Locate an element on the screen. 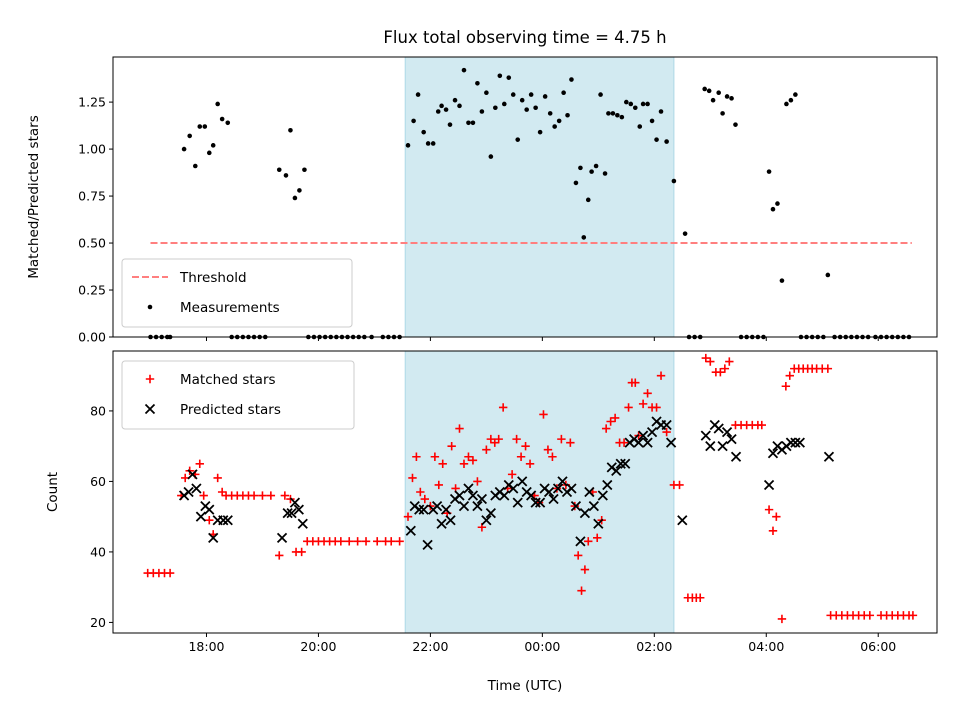 Image resolution: width=960 pixels, height=720 pixels. y-tick-label: 1.25 is located at coordinates (92, 102).